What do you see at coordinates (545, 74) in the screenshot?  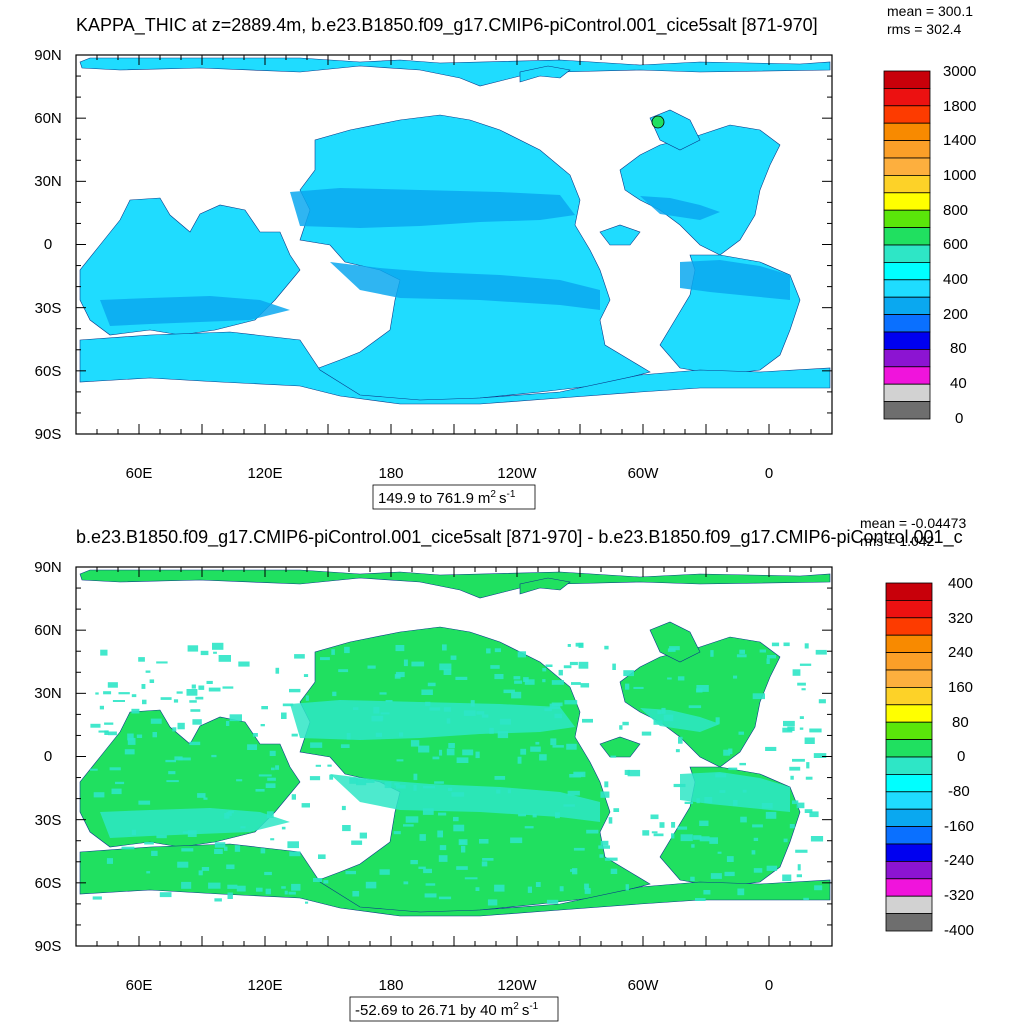 I see `ocean-region-bering` at bounding box center [545, 74].